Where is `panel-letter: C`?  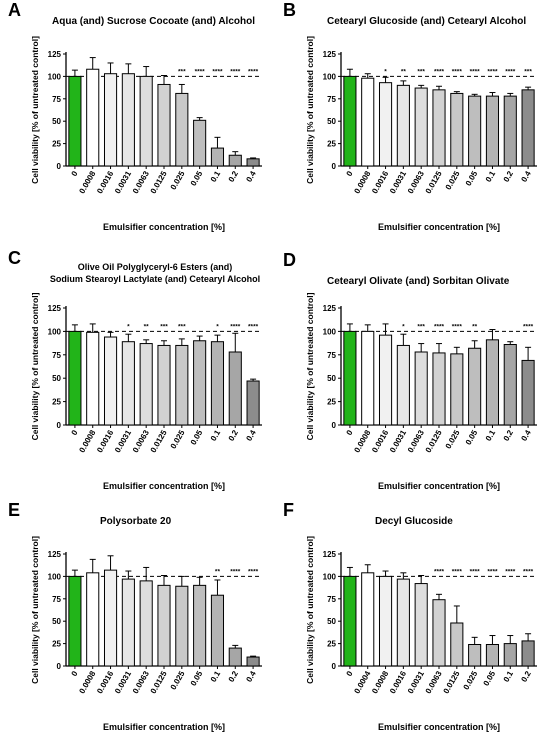 panel-letter: C is located at coordinates (14, 258).